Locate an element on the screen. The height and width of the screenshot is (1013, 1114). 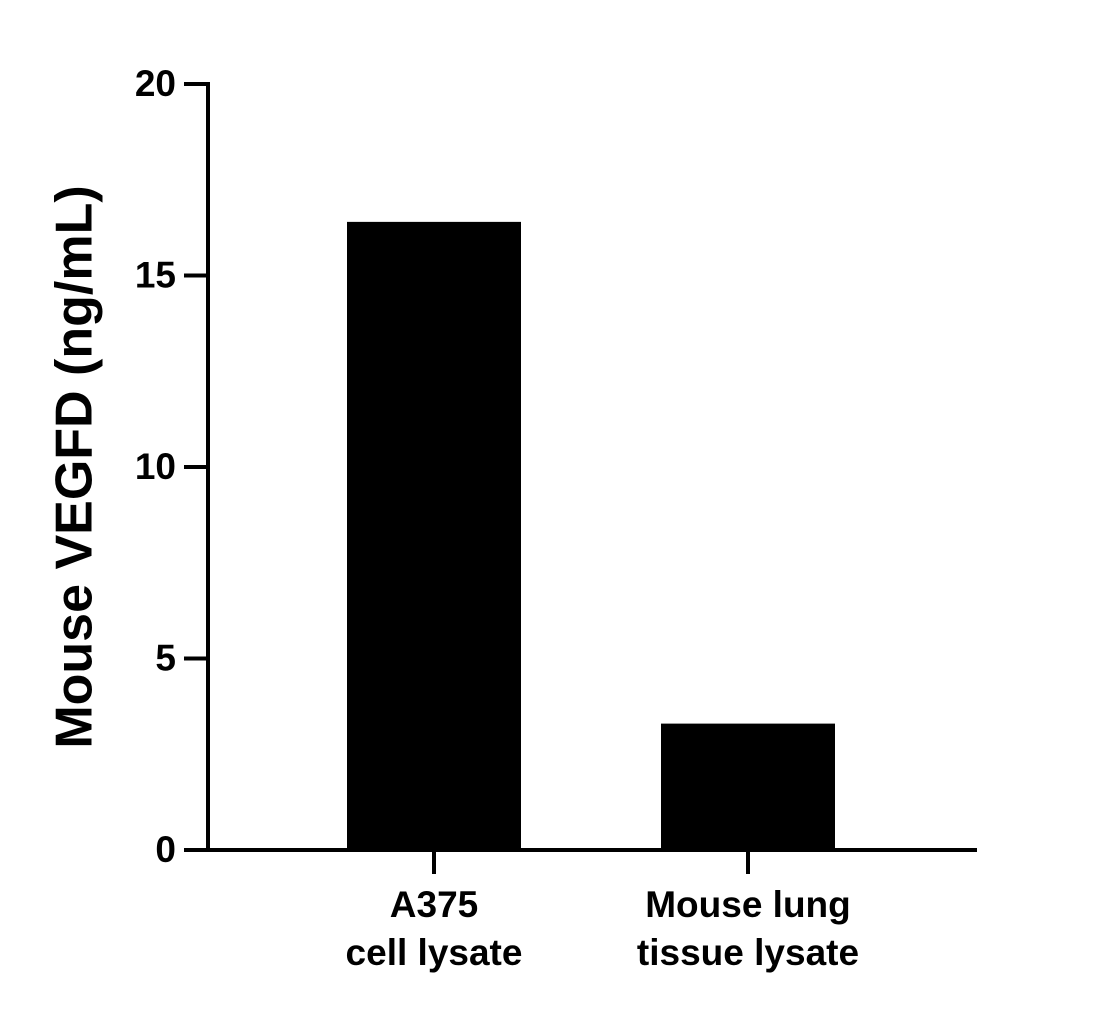
y-tick-label: 5 is located at coordinates (165, 657).